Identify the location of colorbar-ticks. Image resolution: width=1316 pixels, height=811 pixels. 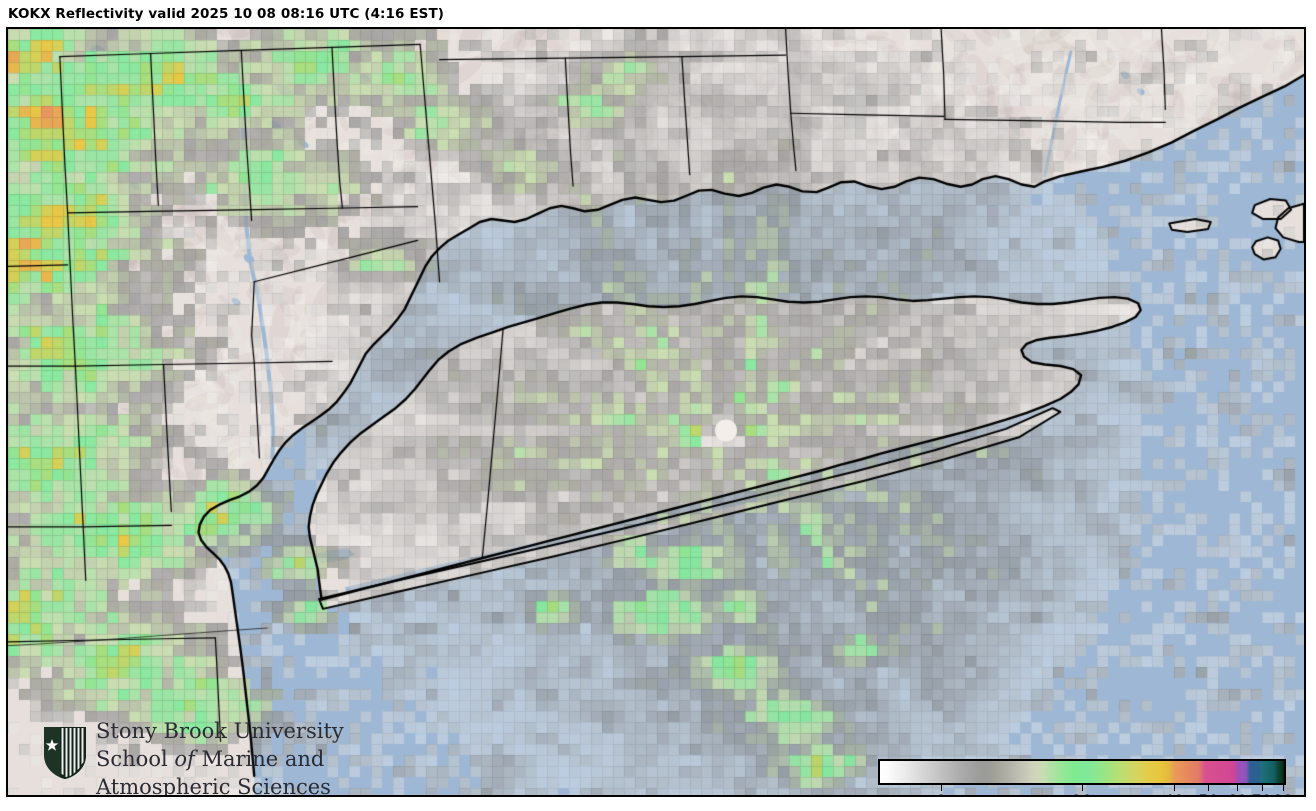
(1082, 789).